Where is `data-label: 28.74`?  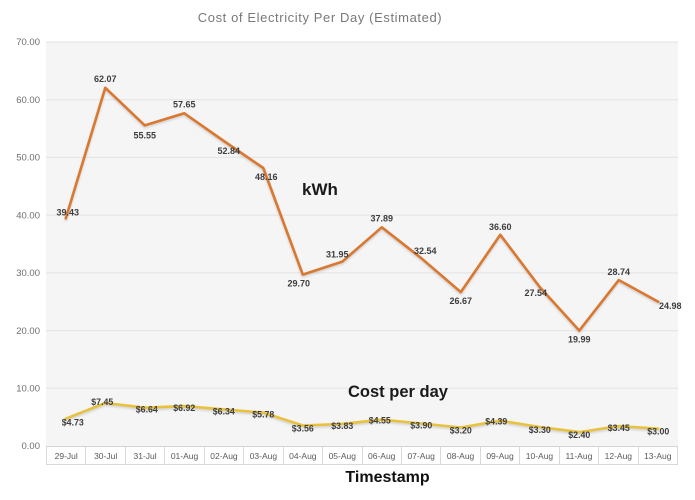 data-label: 28.74 is located at coordinates (619, 272).